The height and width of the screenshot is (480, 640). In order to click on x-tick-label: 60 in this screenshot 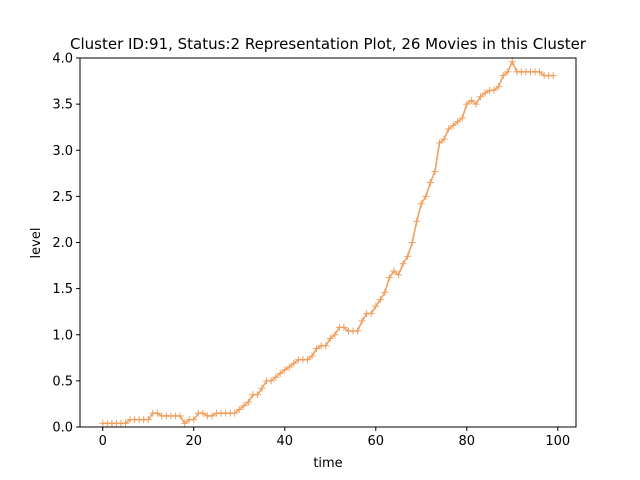, I will do `click(376, 441)`.